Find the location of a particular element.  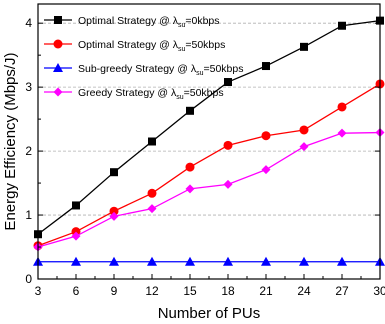

legend-item-3: Sub-greedy Strategy @ λsu=50kbps is located at coordinates (143, 70).